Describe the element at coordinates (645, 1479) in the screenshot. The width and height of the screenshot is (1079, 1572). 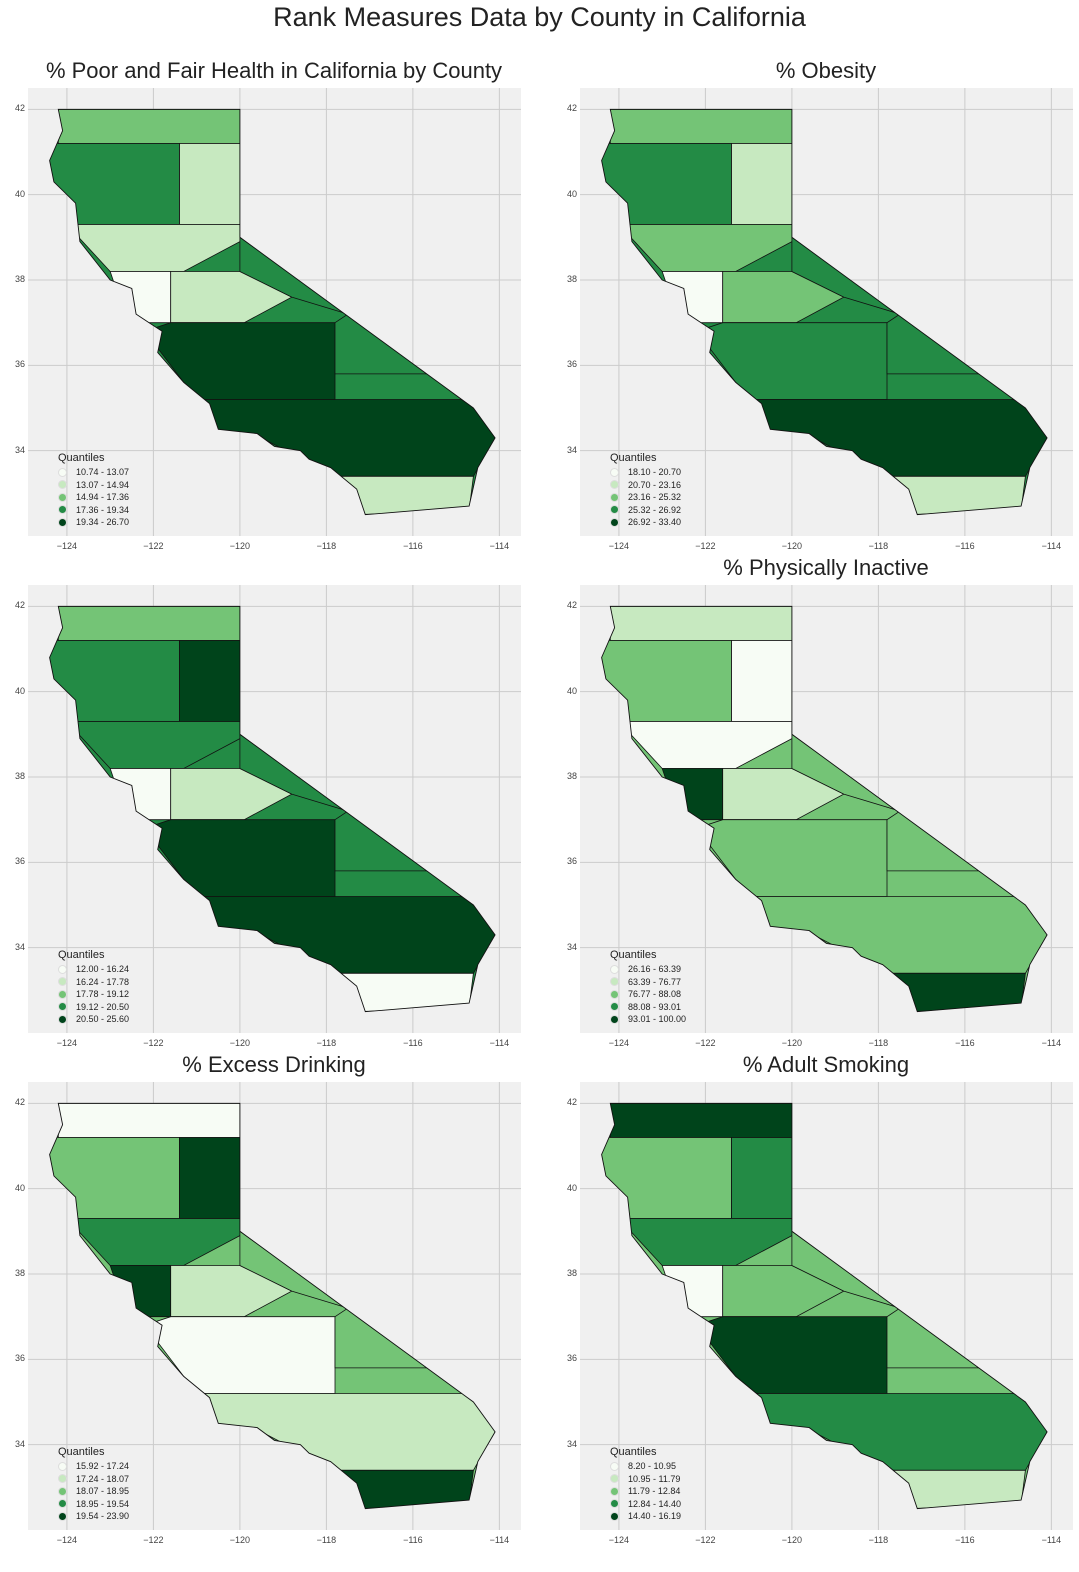
I see `legend-item: 10.95 - 11.79` at that location.